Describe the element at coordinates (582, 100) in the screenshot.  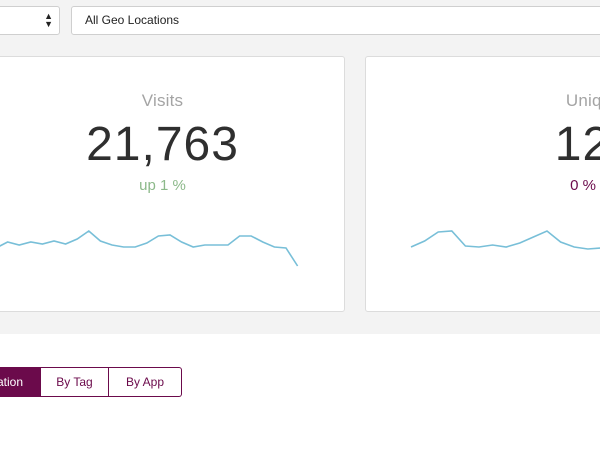
I see `unique-visitors-title: Unique Vi` at that location.